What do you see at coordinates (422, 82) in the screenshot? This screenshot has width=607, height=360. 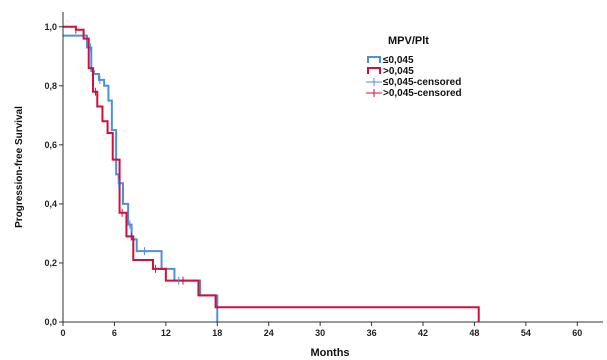 I see `legend-label: ≤0,045-censored` at bounding box center [422, 82].